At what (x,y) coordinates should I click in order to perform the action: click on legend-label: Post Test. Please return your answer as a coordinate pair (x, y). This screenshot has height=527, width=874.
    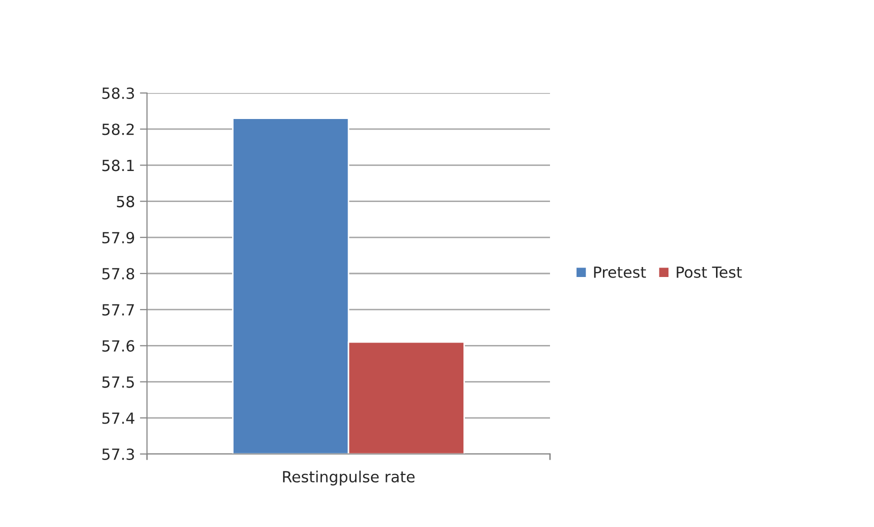
    Looking at the image, I should click on (709, 272).